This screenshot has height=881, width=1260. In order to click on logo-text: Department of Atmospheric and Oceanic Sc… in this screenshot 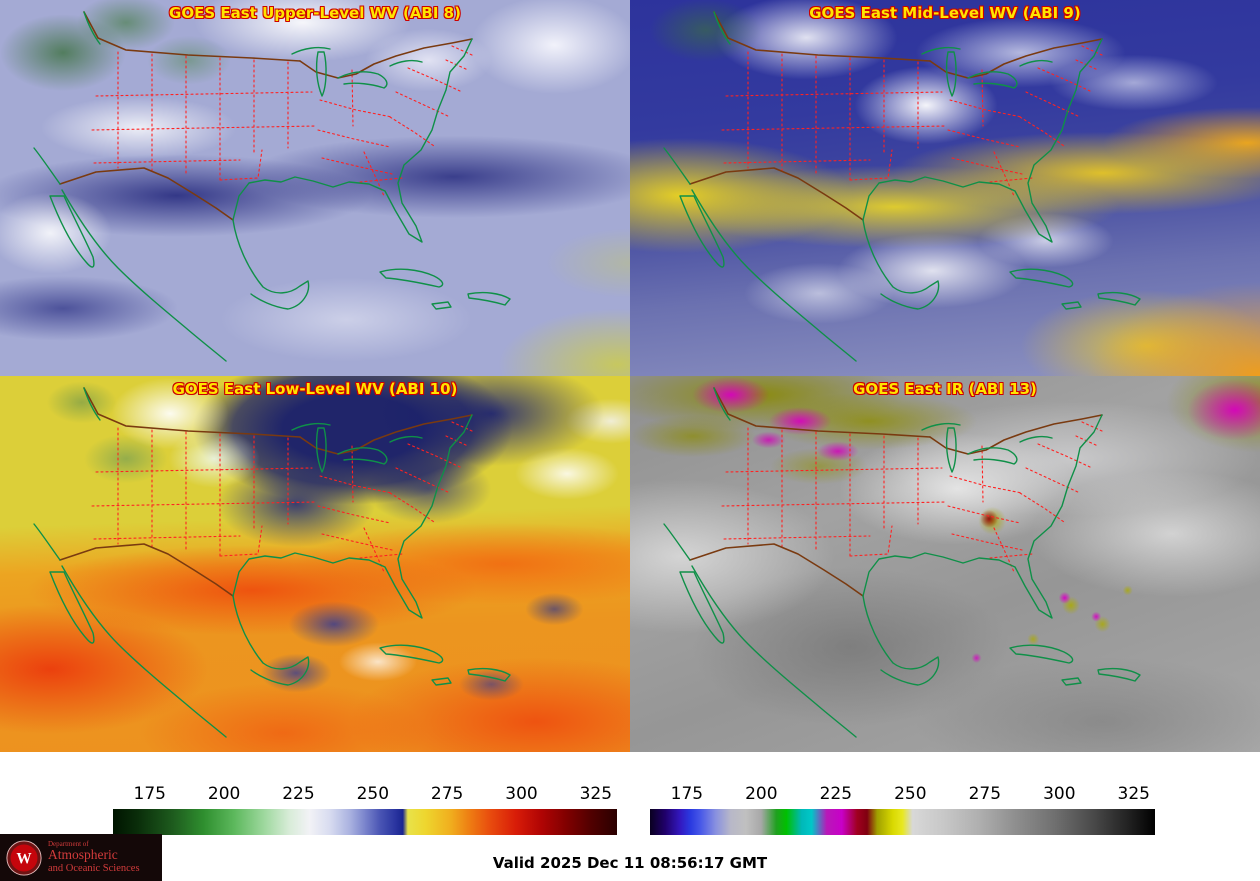, I will do `click(94, 856)`.